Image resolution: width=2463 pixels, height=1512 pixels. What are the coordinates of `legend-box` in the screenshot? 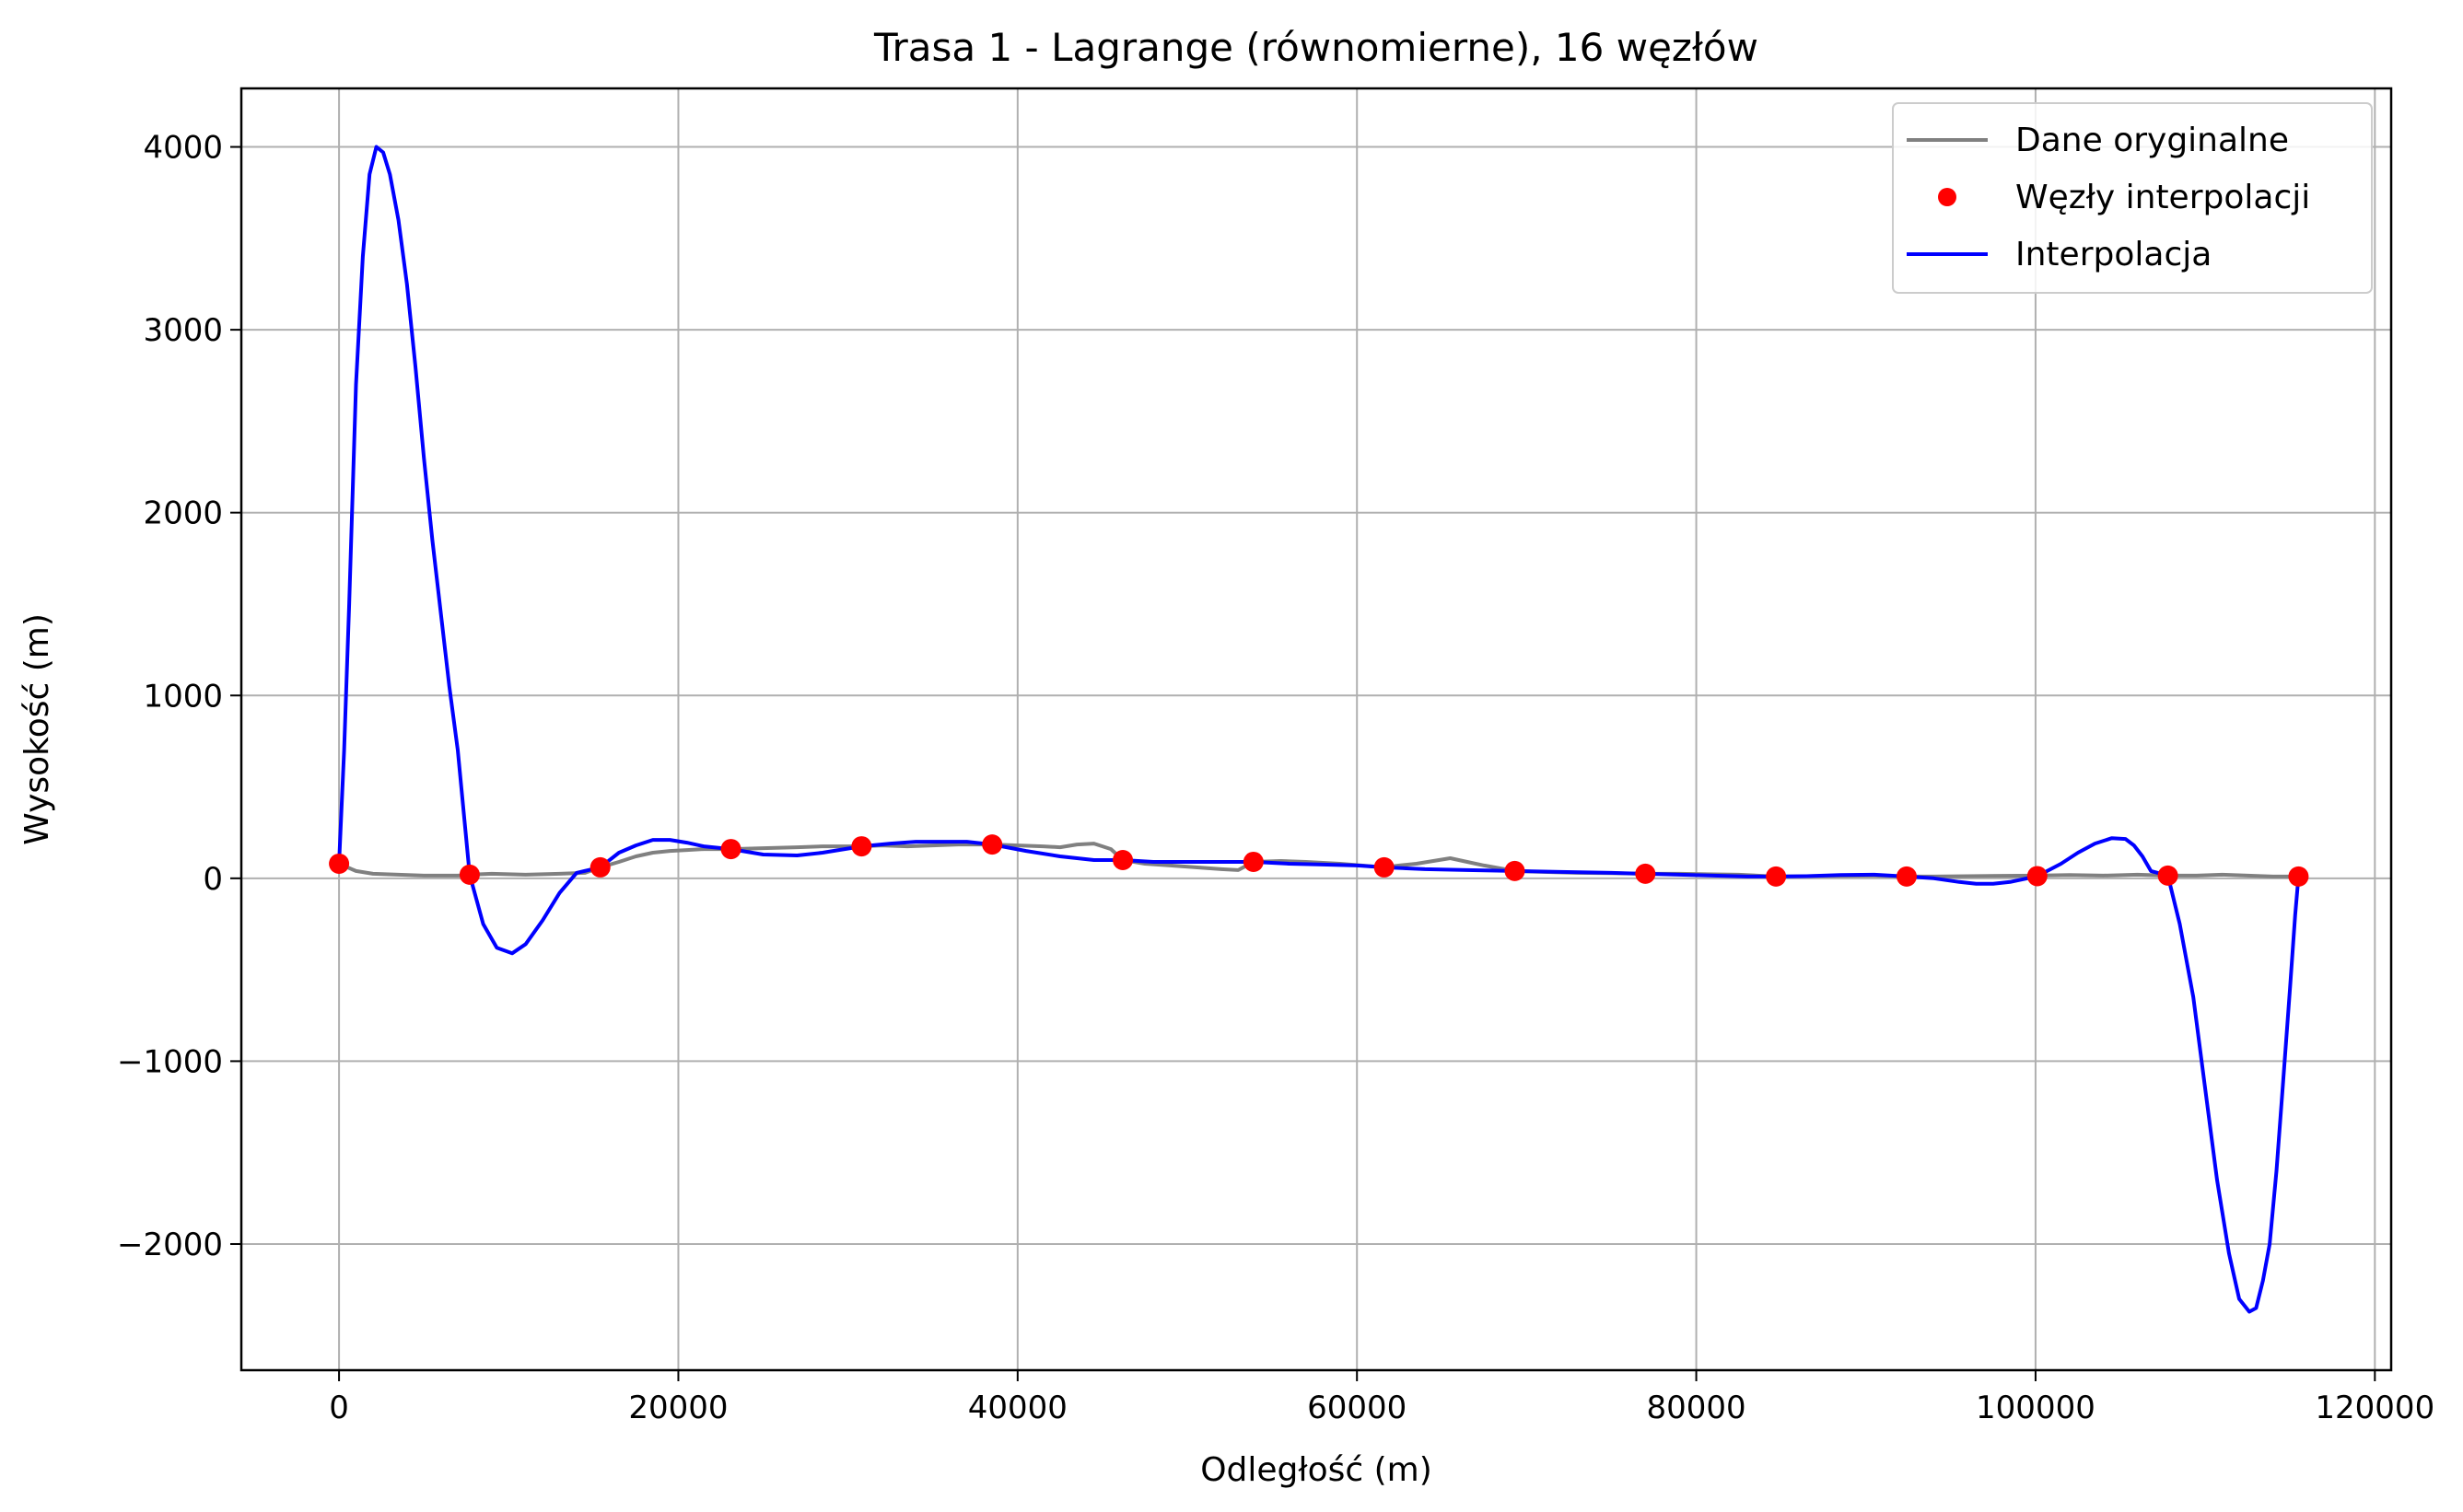 It's located at (2133, 198).